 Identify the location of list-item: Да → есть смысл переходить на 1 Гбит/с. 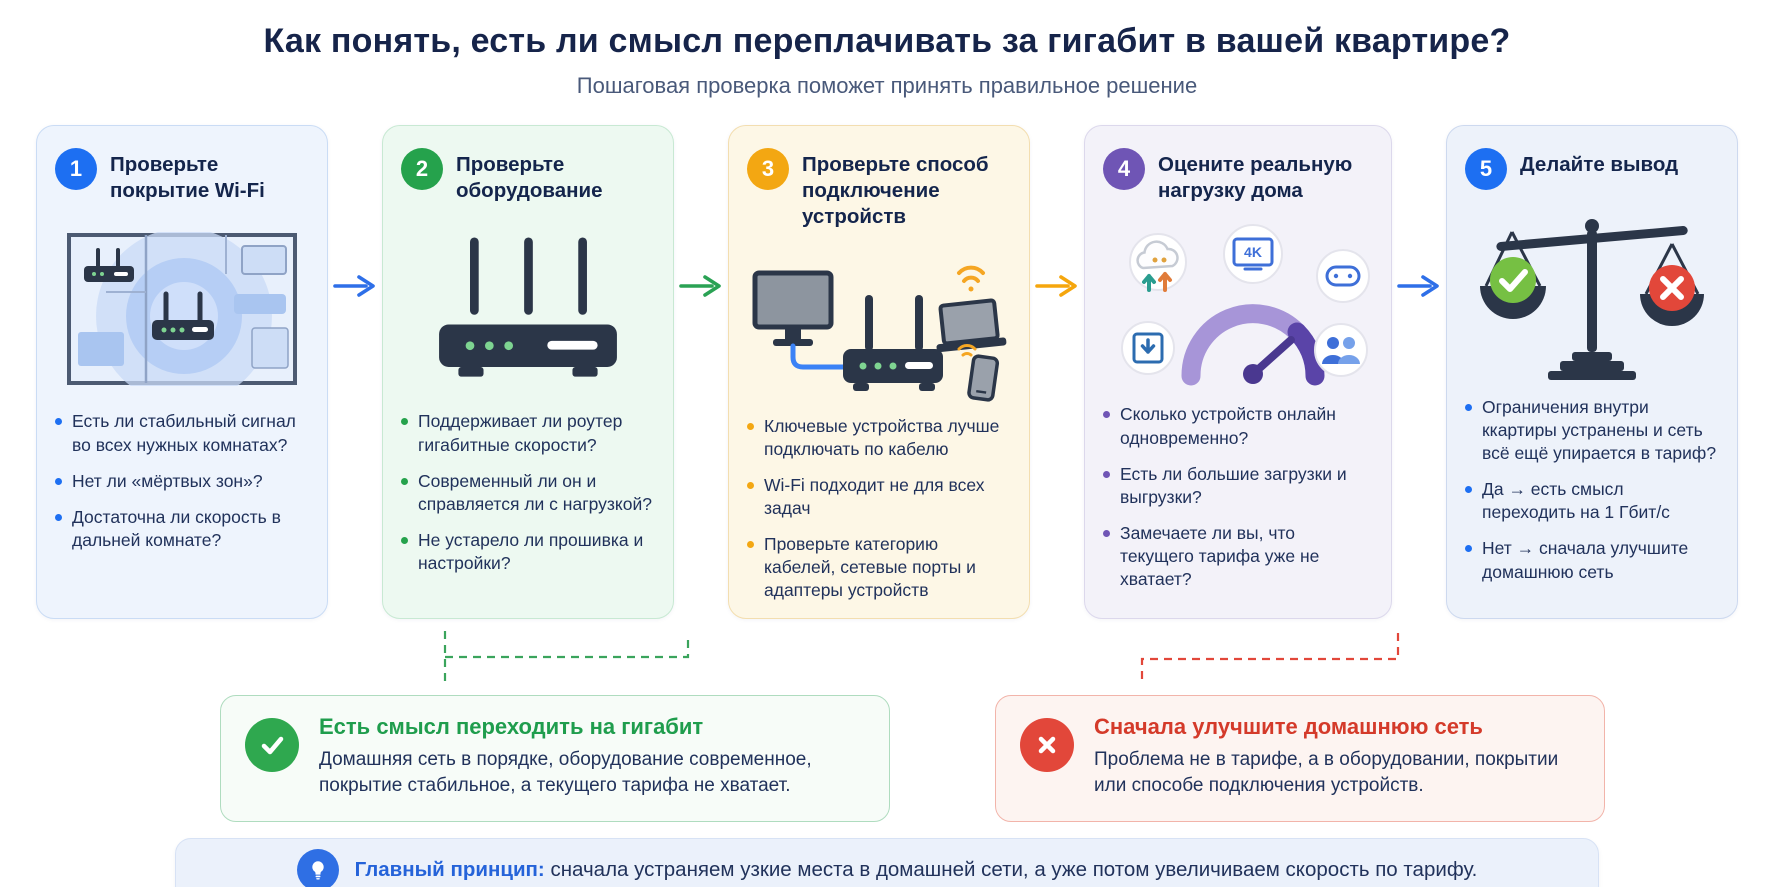
(1592, 501).